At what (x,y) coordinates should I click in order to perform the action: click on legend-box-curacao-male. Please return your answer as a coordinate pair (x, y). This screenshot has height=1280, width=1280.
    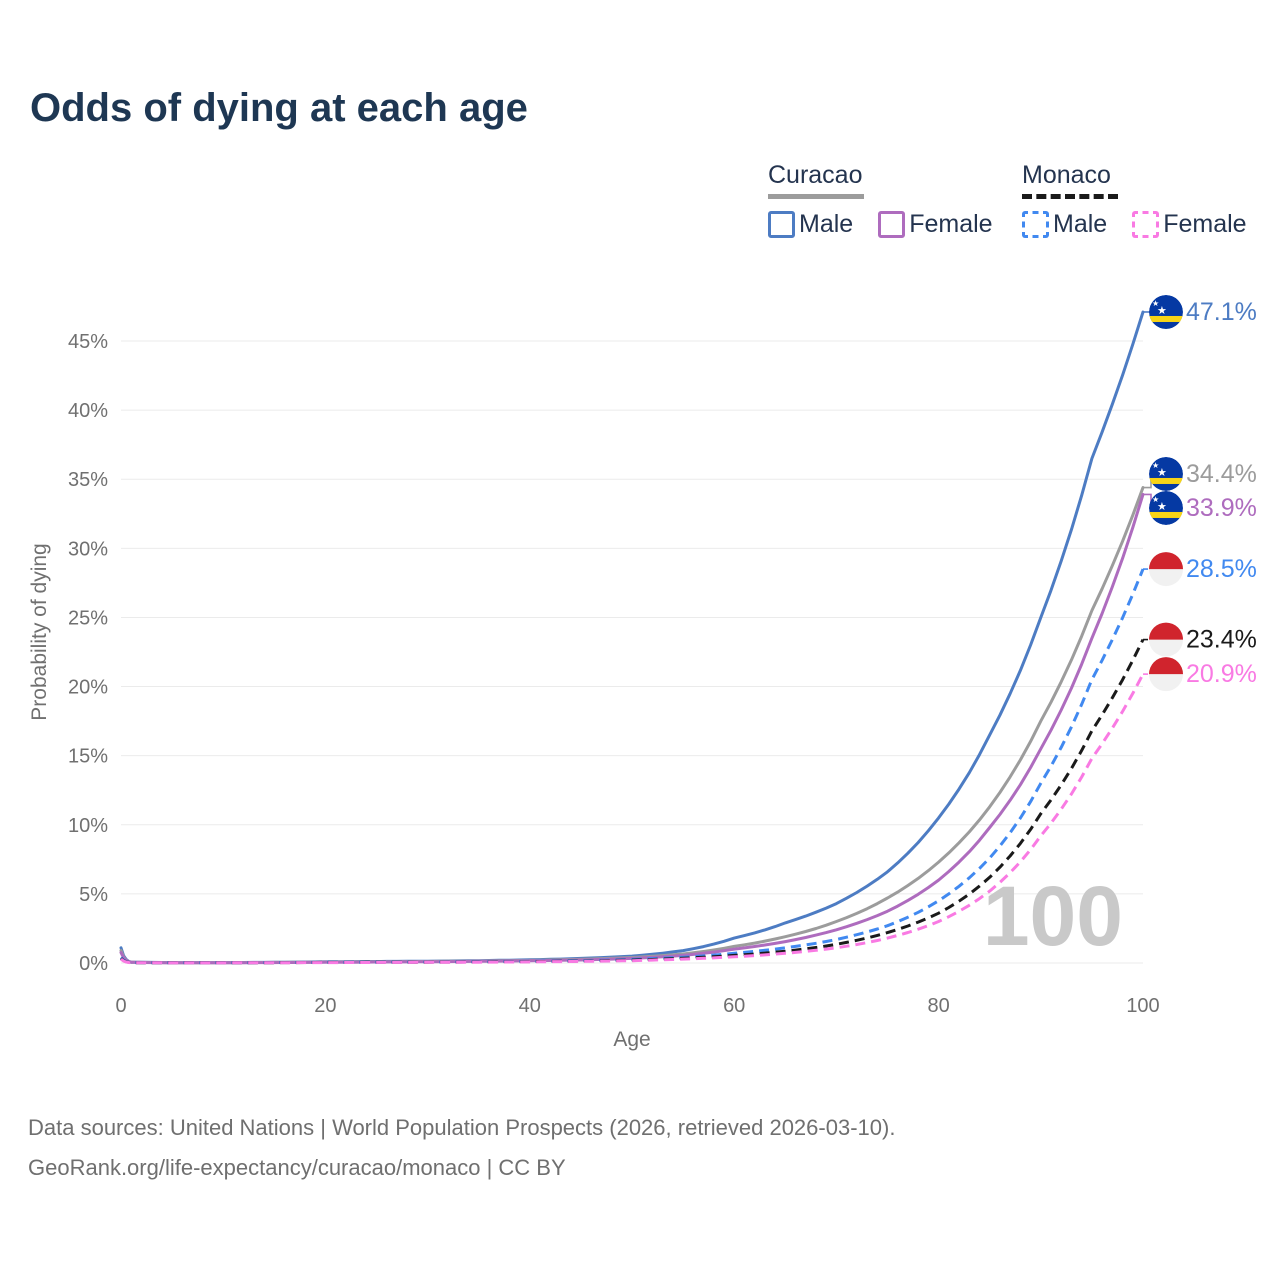
    Looking at the image, I should click on (781, 224).